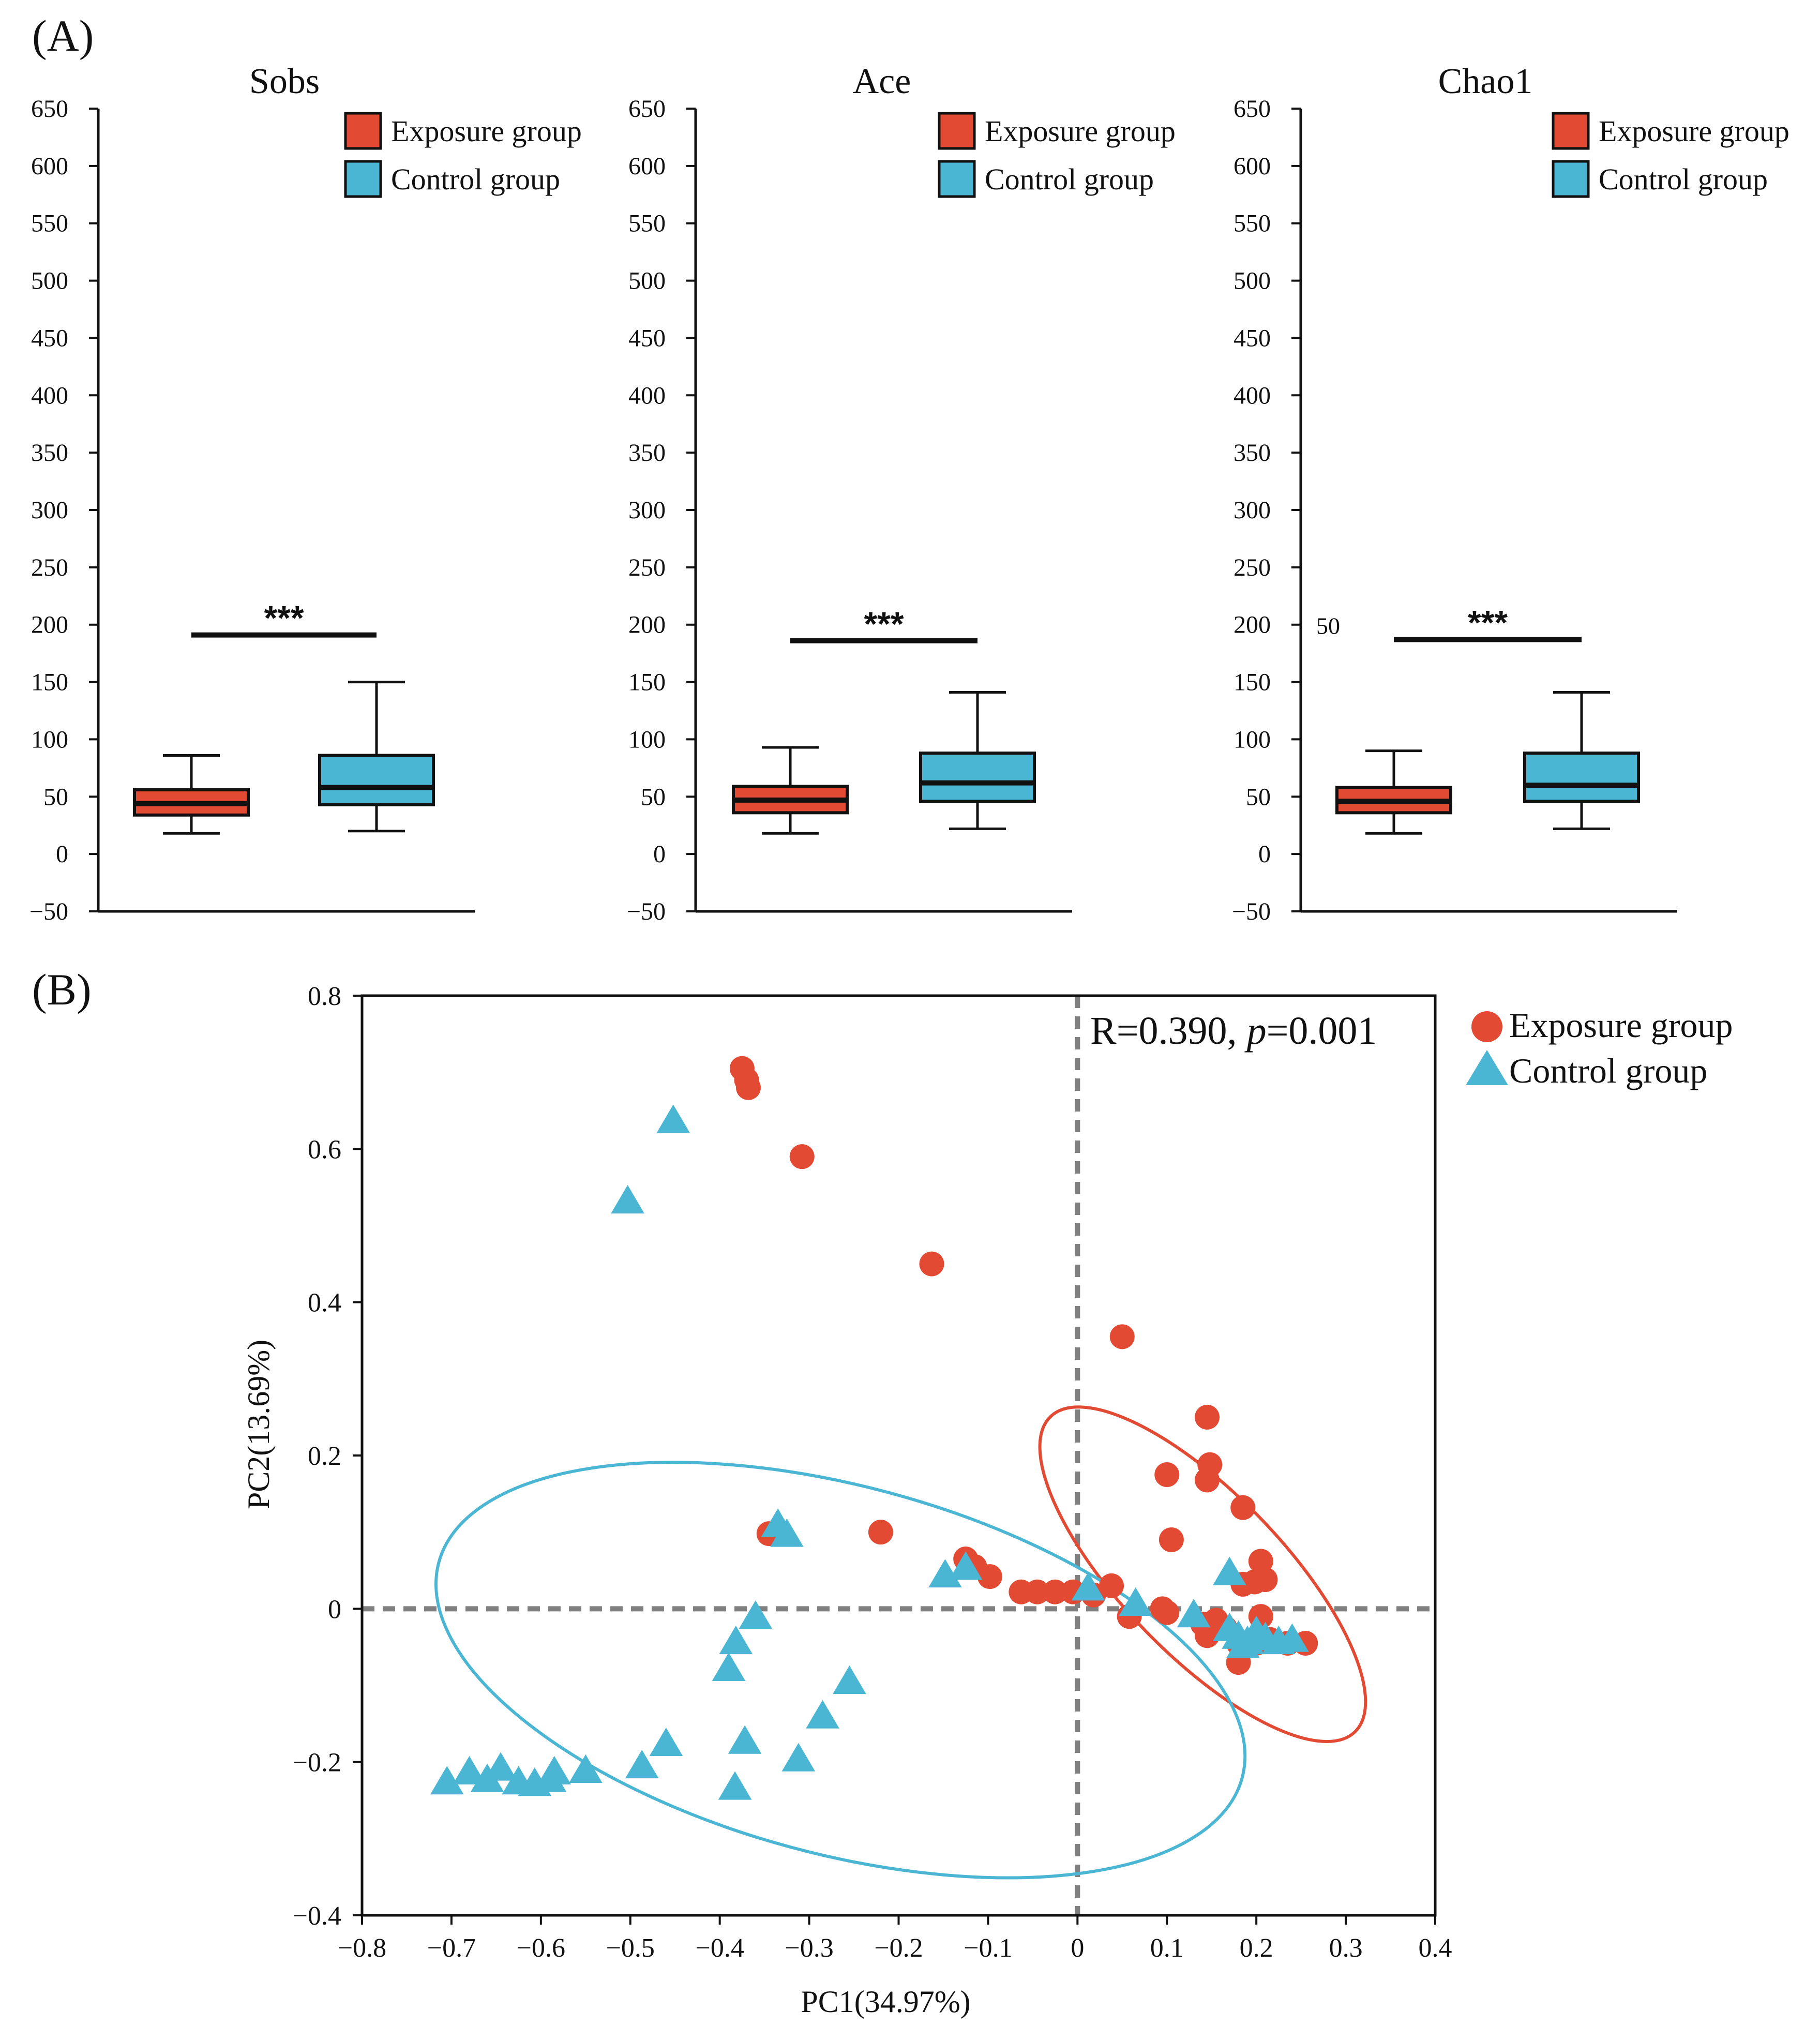 This screenshot has height=2026, width=1820. Describe the element at coordinates (1234, 1031) in the screenshot. I see `stats-annotation: R=0.390, p=0.001` at that location.